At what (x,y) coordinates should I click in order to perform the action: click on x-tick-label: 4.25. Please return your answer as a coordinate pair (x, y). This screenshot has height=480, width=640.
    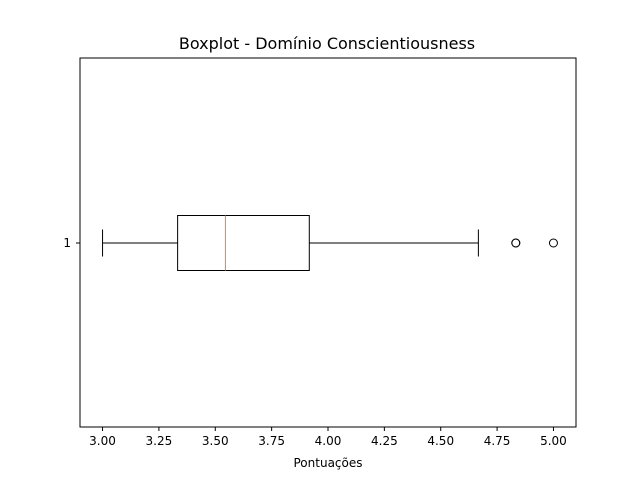
    Looking at the image, I should click on (384, 441).